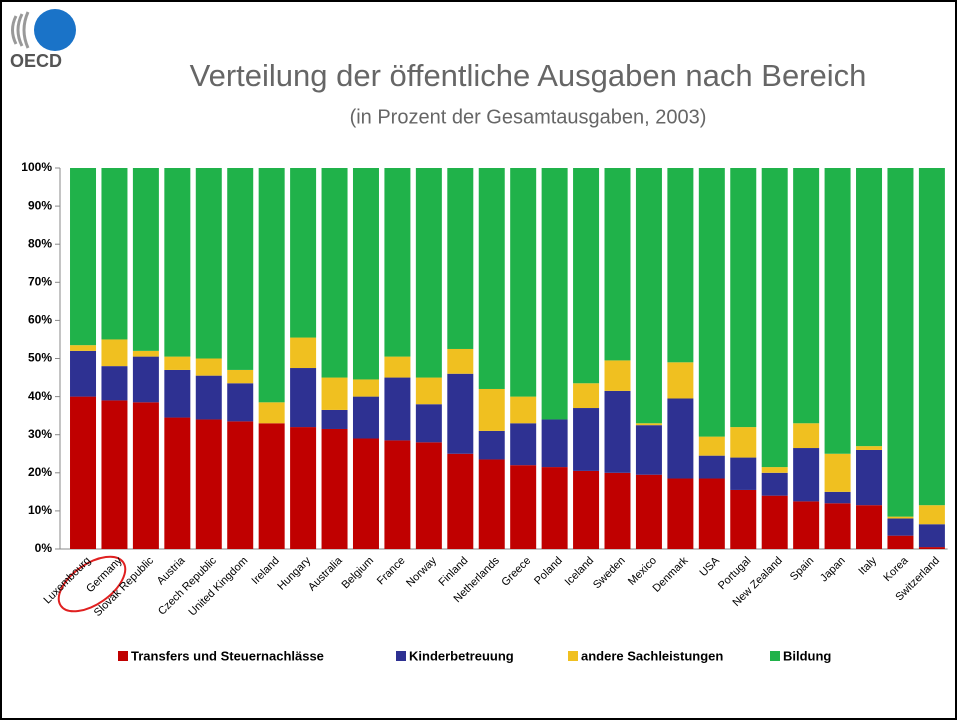 The width and height of the screenshot is (957, 720). Describe the element at coordinates (55, 30) in the screenshot. I see `logo-circle` at that location.